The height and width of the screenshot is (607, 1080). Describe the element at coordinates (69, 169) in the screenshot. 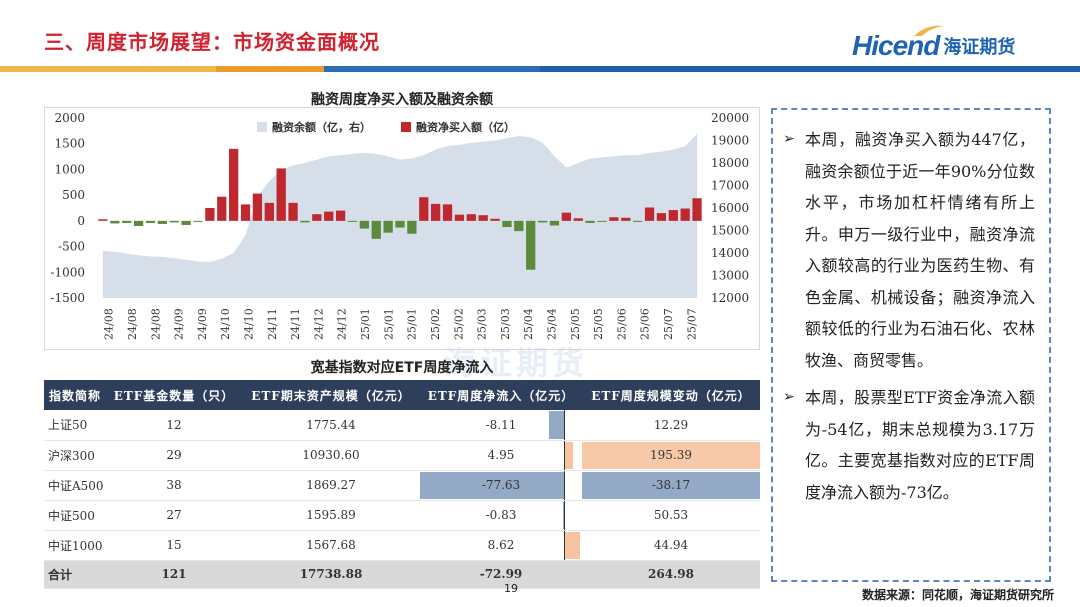

I see `left-axis-tick-label: 1000` at that location.